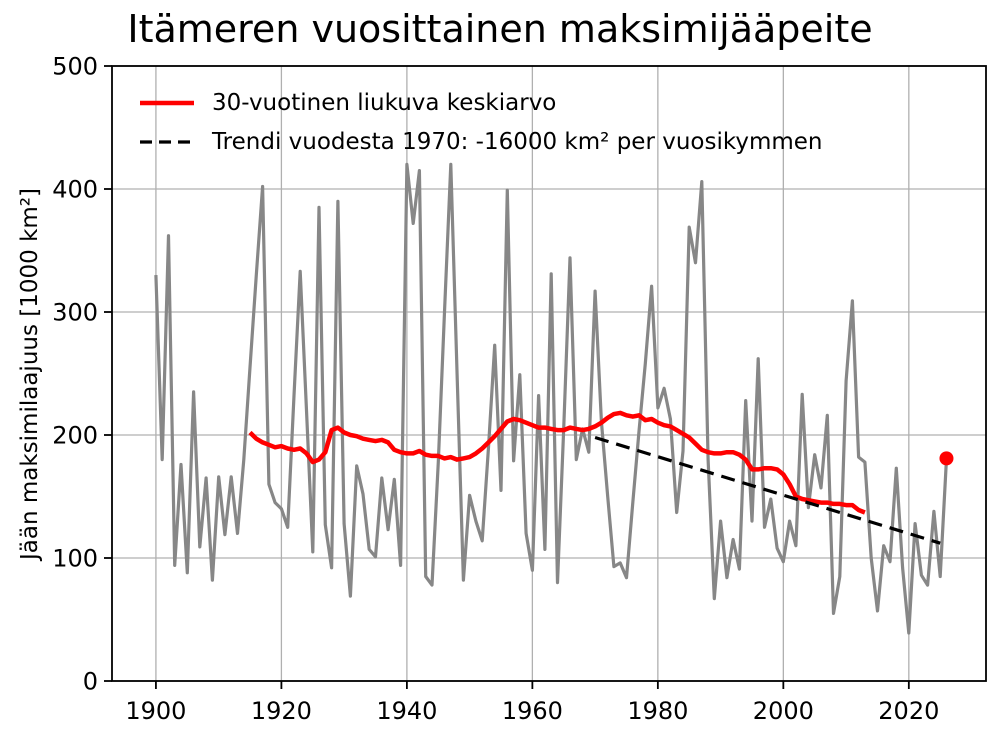  I want to click on latest-value-marker, so click(946, 458).